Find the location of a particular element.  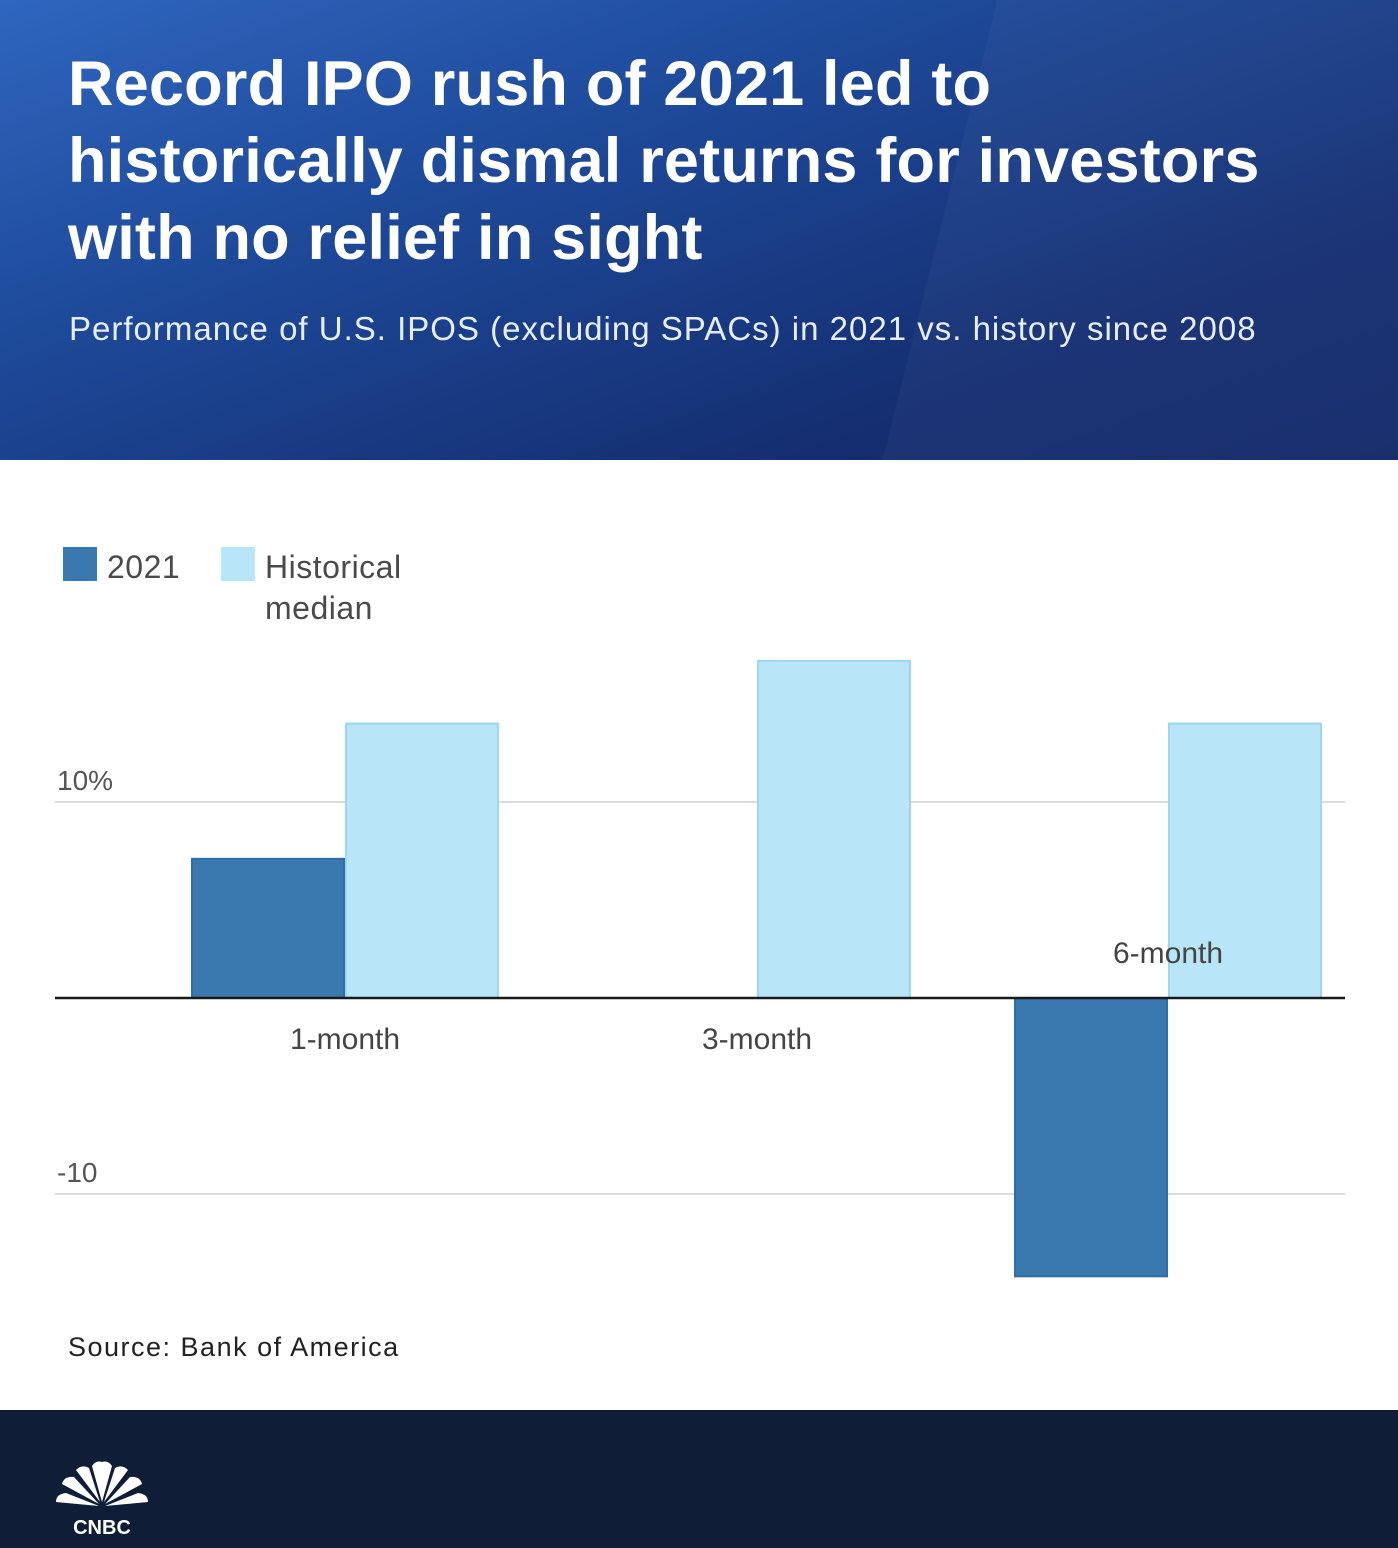

source-note: Source: Bank of America is located at coordinates (234, 1347).